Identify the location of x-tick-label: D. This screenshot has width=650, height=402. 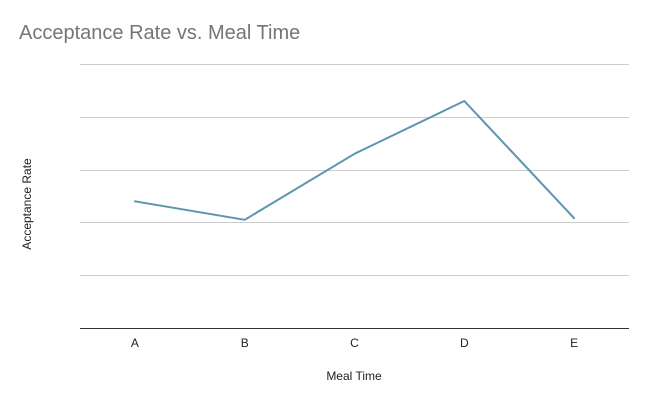
(464, 343).